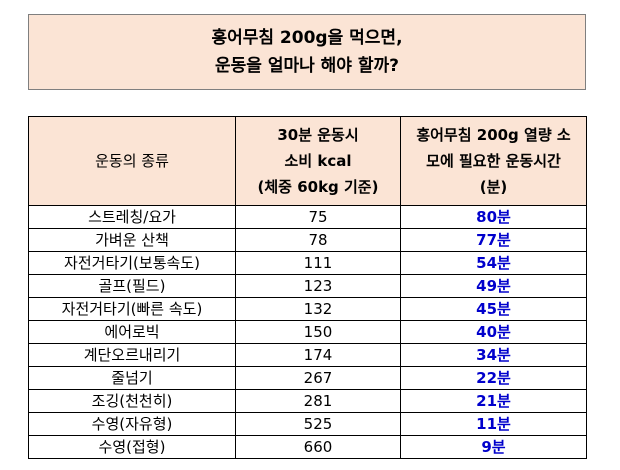 This screenshot has height=470, width=620. Describe the element at coordinates (318, 187) in the screenshot. I see `header-kcal-line-3: (체중 60kg 기준)` at that location.